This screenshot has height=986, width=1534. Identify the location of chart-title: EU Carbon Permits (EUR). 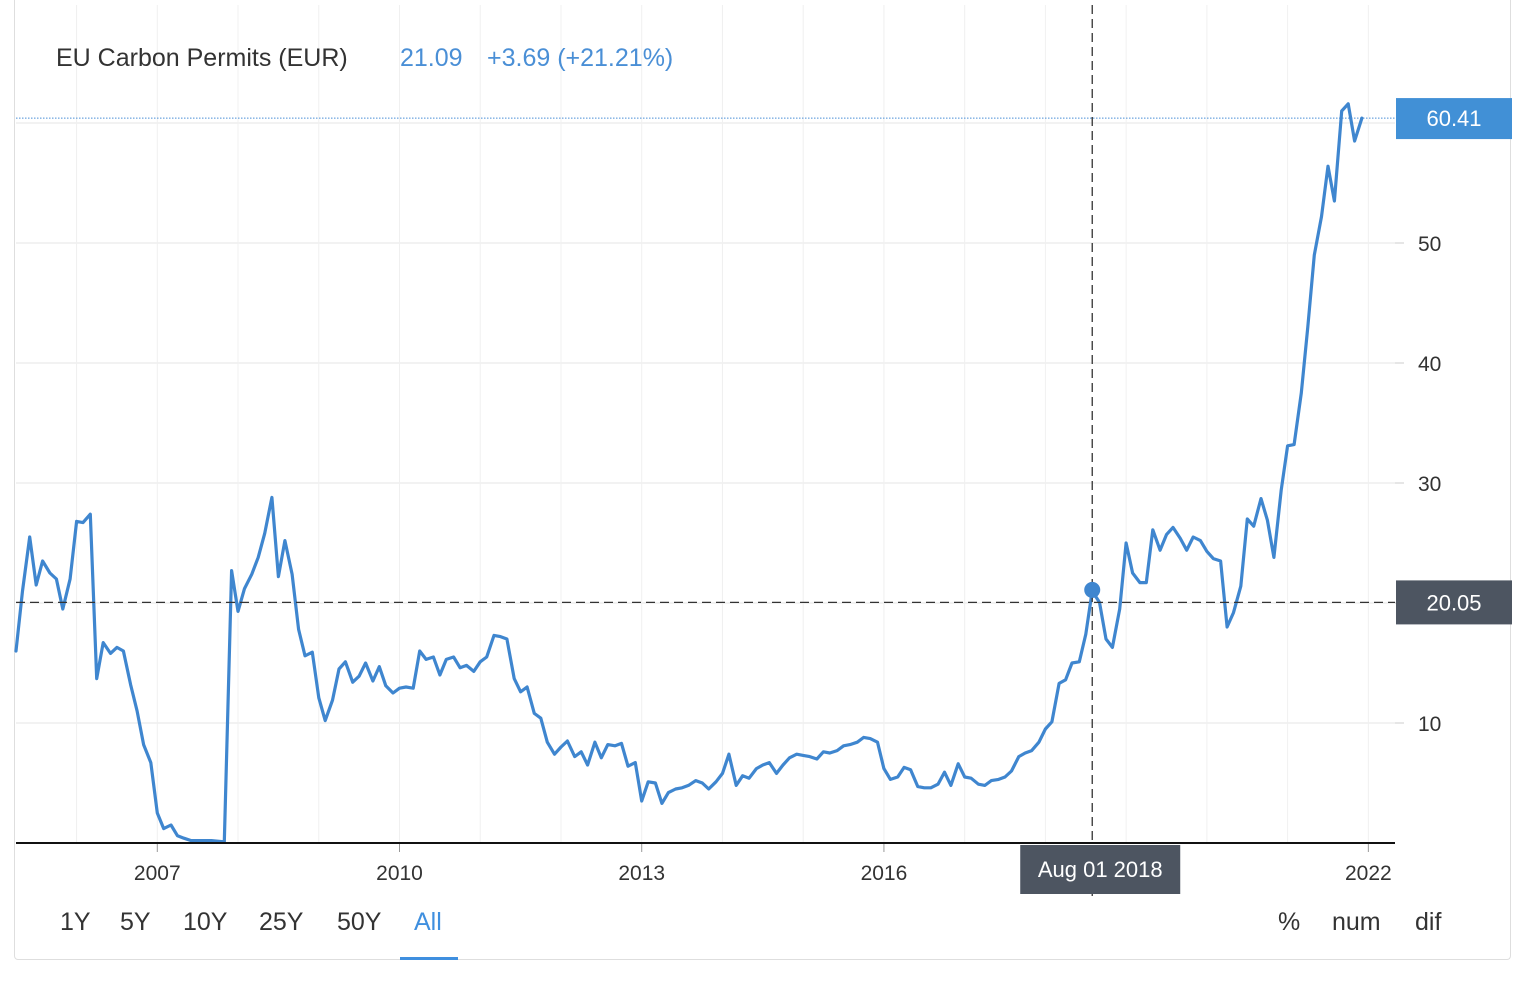
(202, 58).